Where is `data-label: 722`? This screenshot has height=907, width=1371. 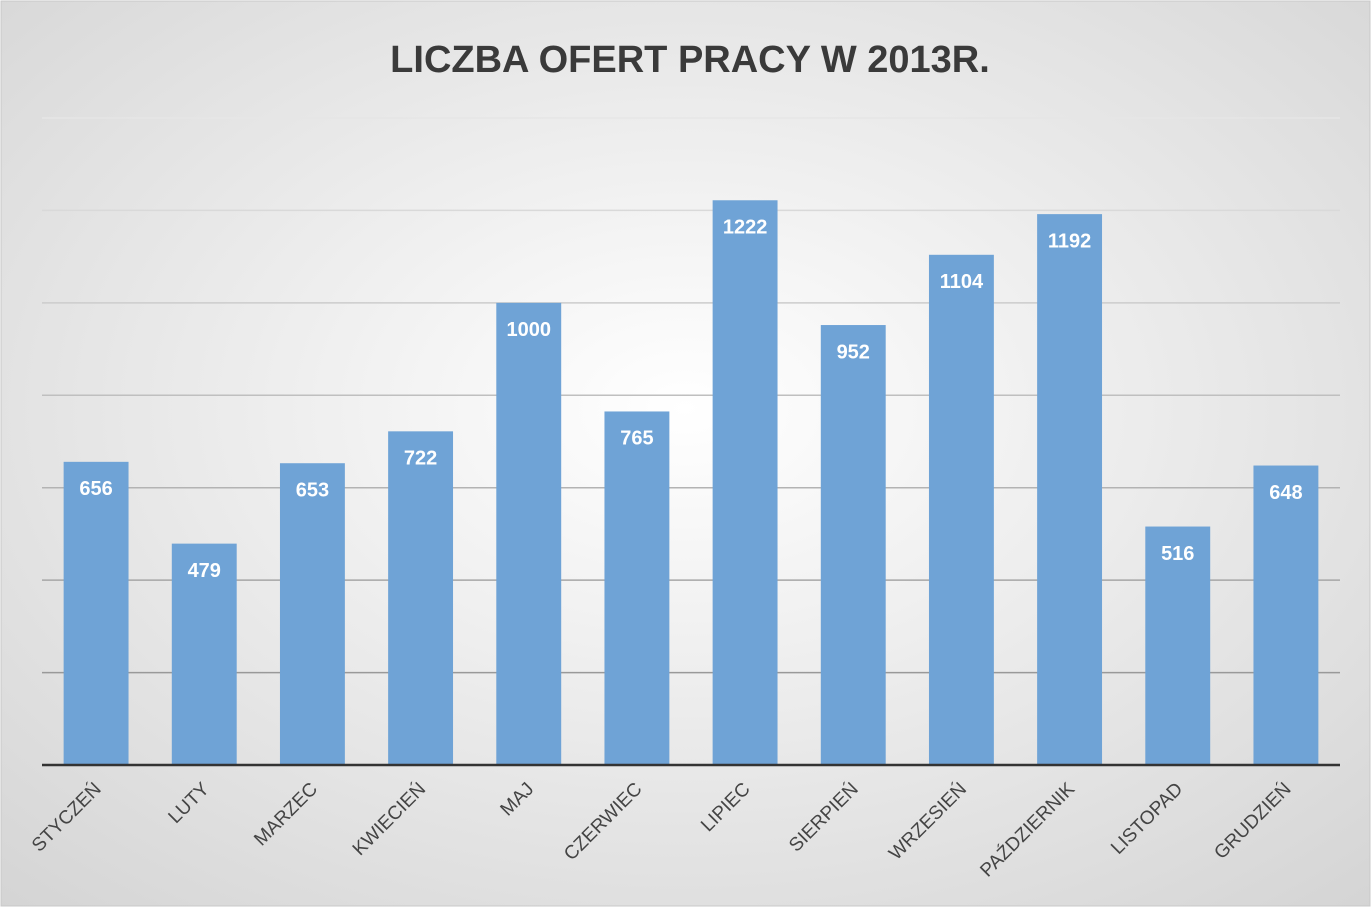 data-label: 722 is located at coordinates (420, 459).